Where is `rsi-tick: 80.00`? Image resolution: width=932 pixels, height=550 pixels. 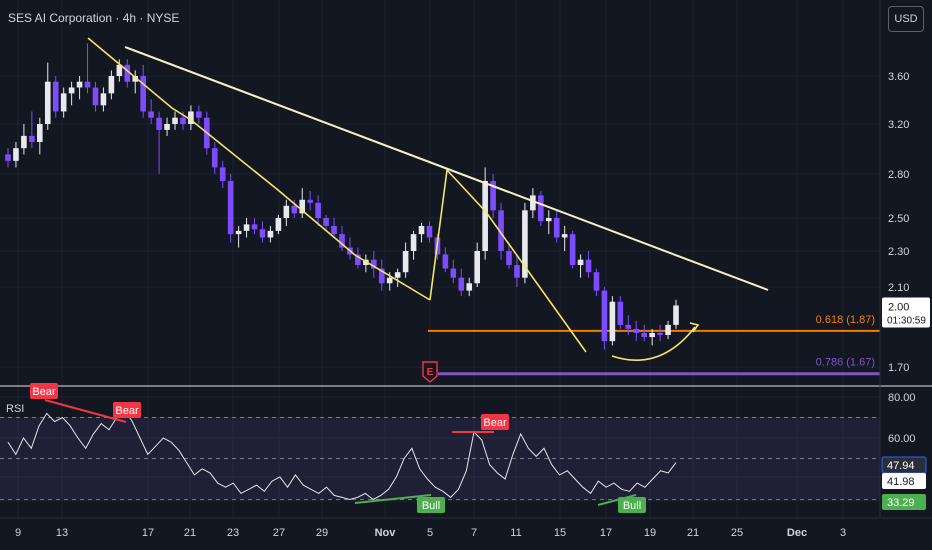
rsi-tick: 80.00 is located at coordinates (902, 398).